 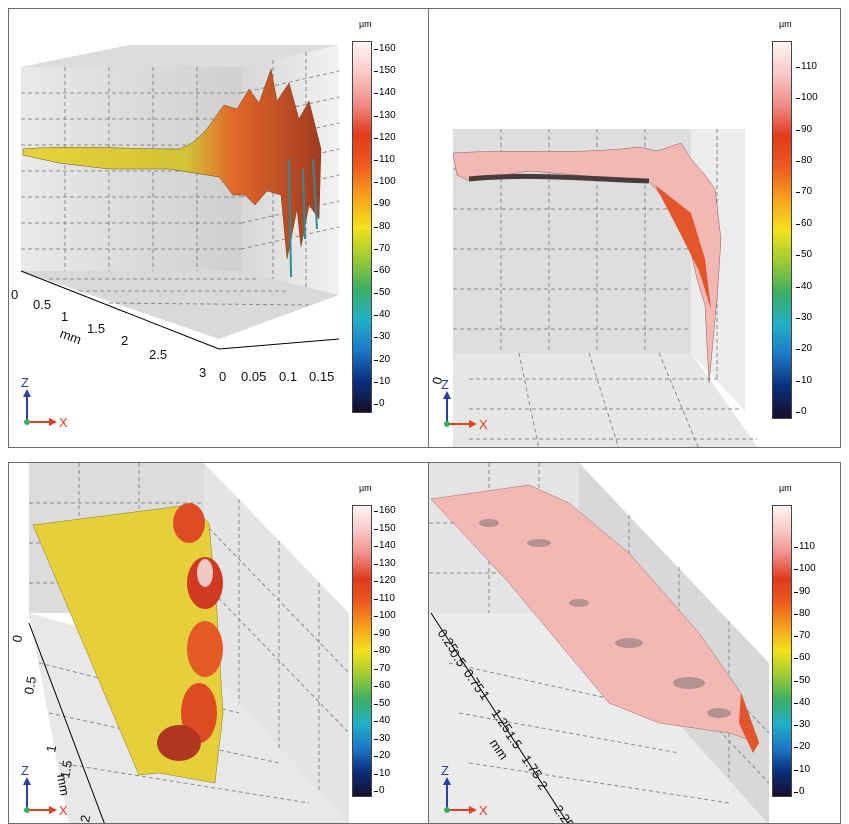 I want to click on surface-mesh, so click(x=172, y=164).